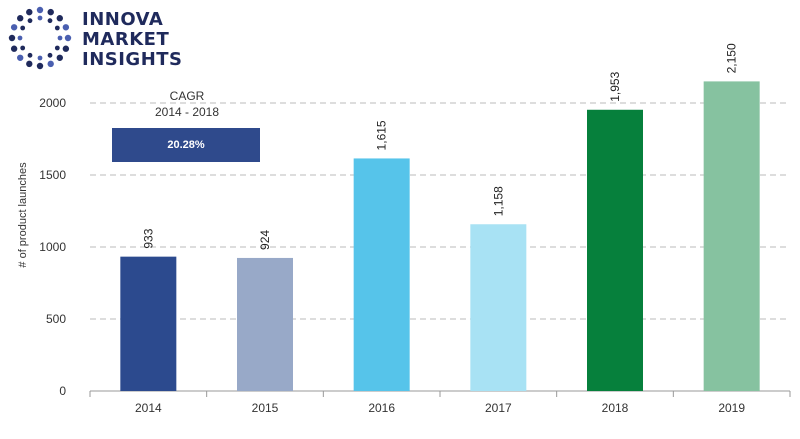 Image resolution: width=800 pixels, height=439 pixels. I want to click on logo-dots-icon, so click(40, 38).